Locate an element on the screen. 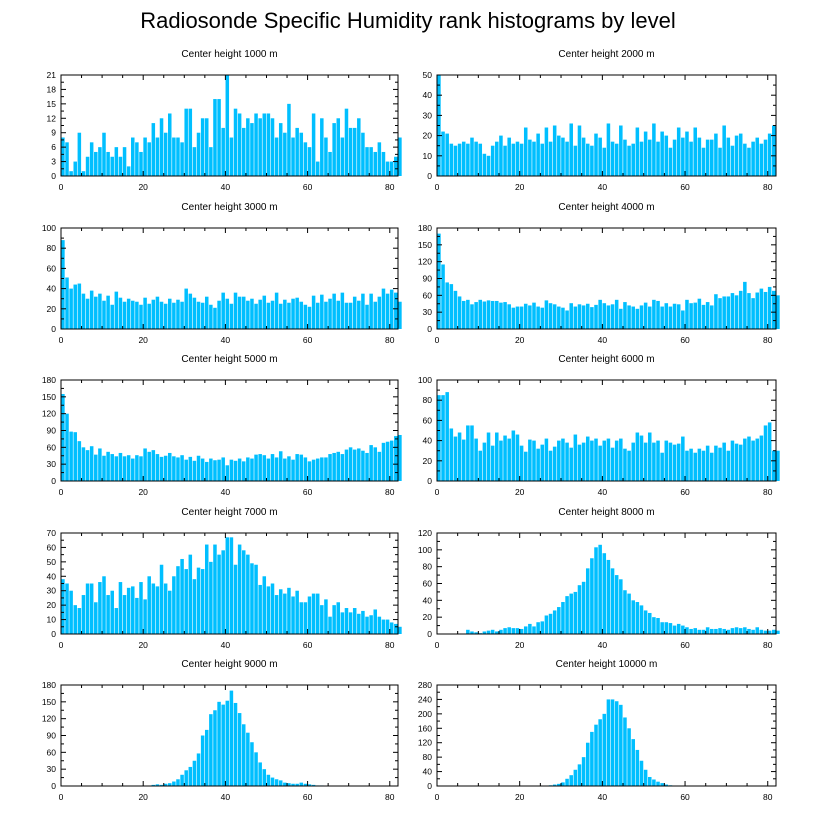 The width and height of the screenshot is (816, 824). y-tick-label: 120 is located at coordinates (425, 262).